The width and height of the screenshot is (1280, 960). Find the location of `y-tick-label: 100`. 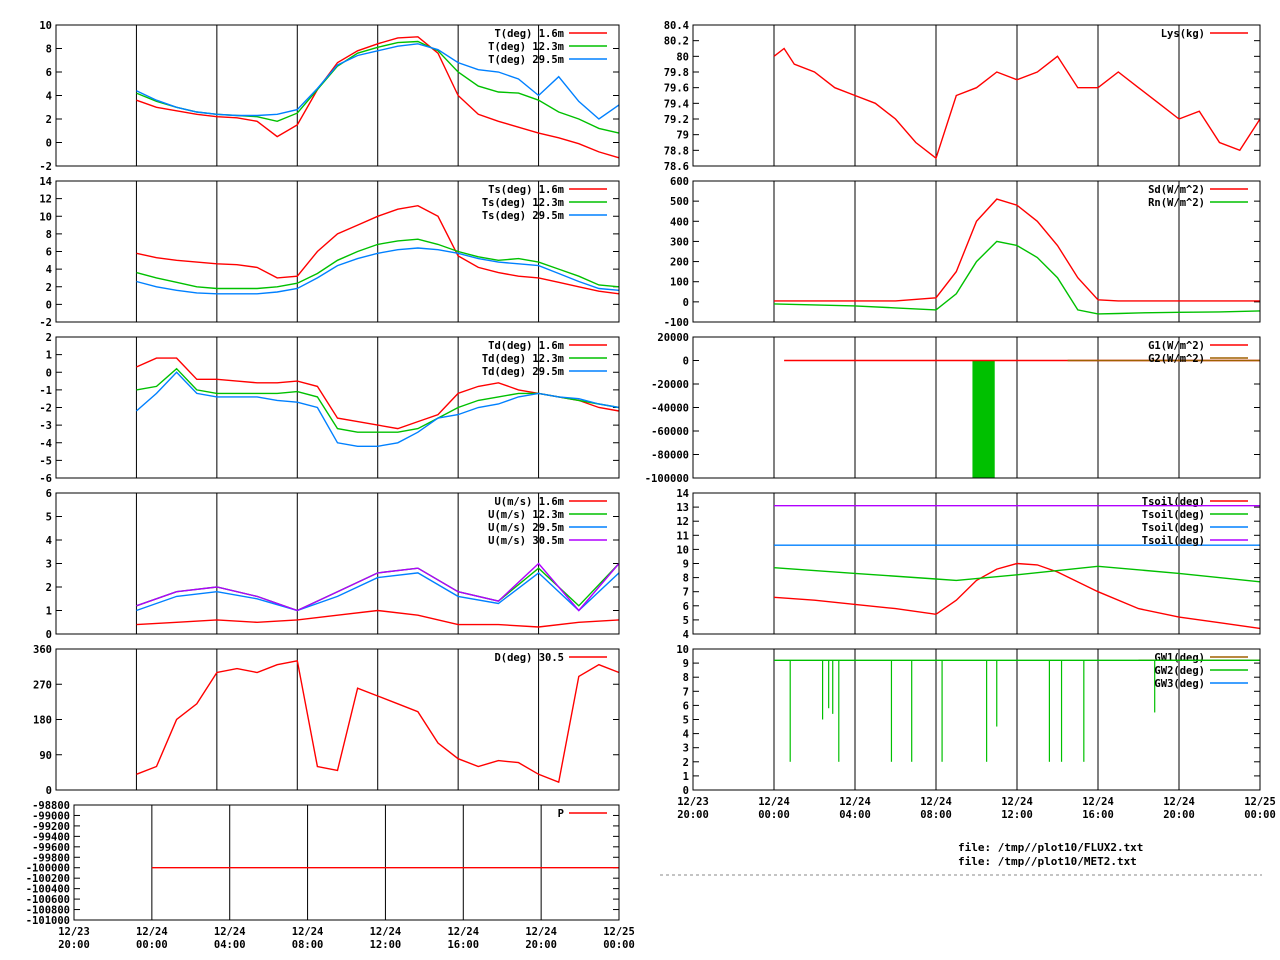

y-tick-label: 100 is located at coordinates (679, 283).